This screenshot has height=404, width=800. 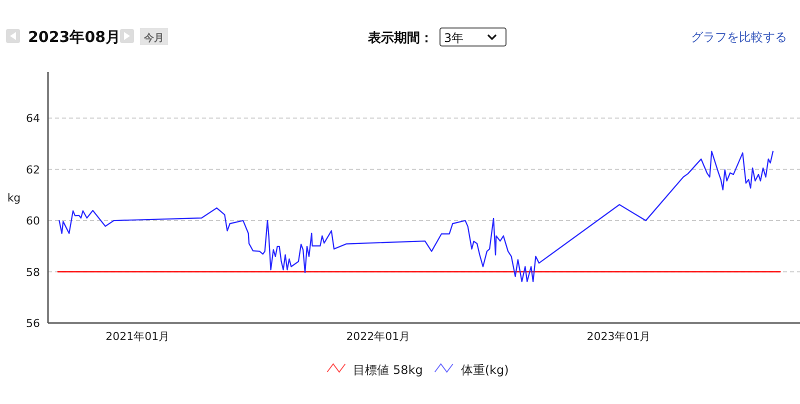 What do you see at coordinates (33, 119) in the screenshot?
I see `y-tick-label: 64` at bounding box center [33, 119].